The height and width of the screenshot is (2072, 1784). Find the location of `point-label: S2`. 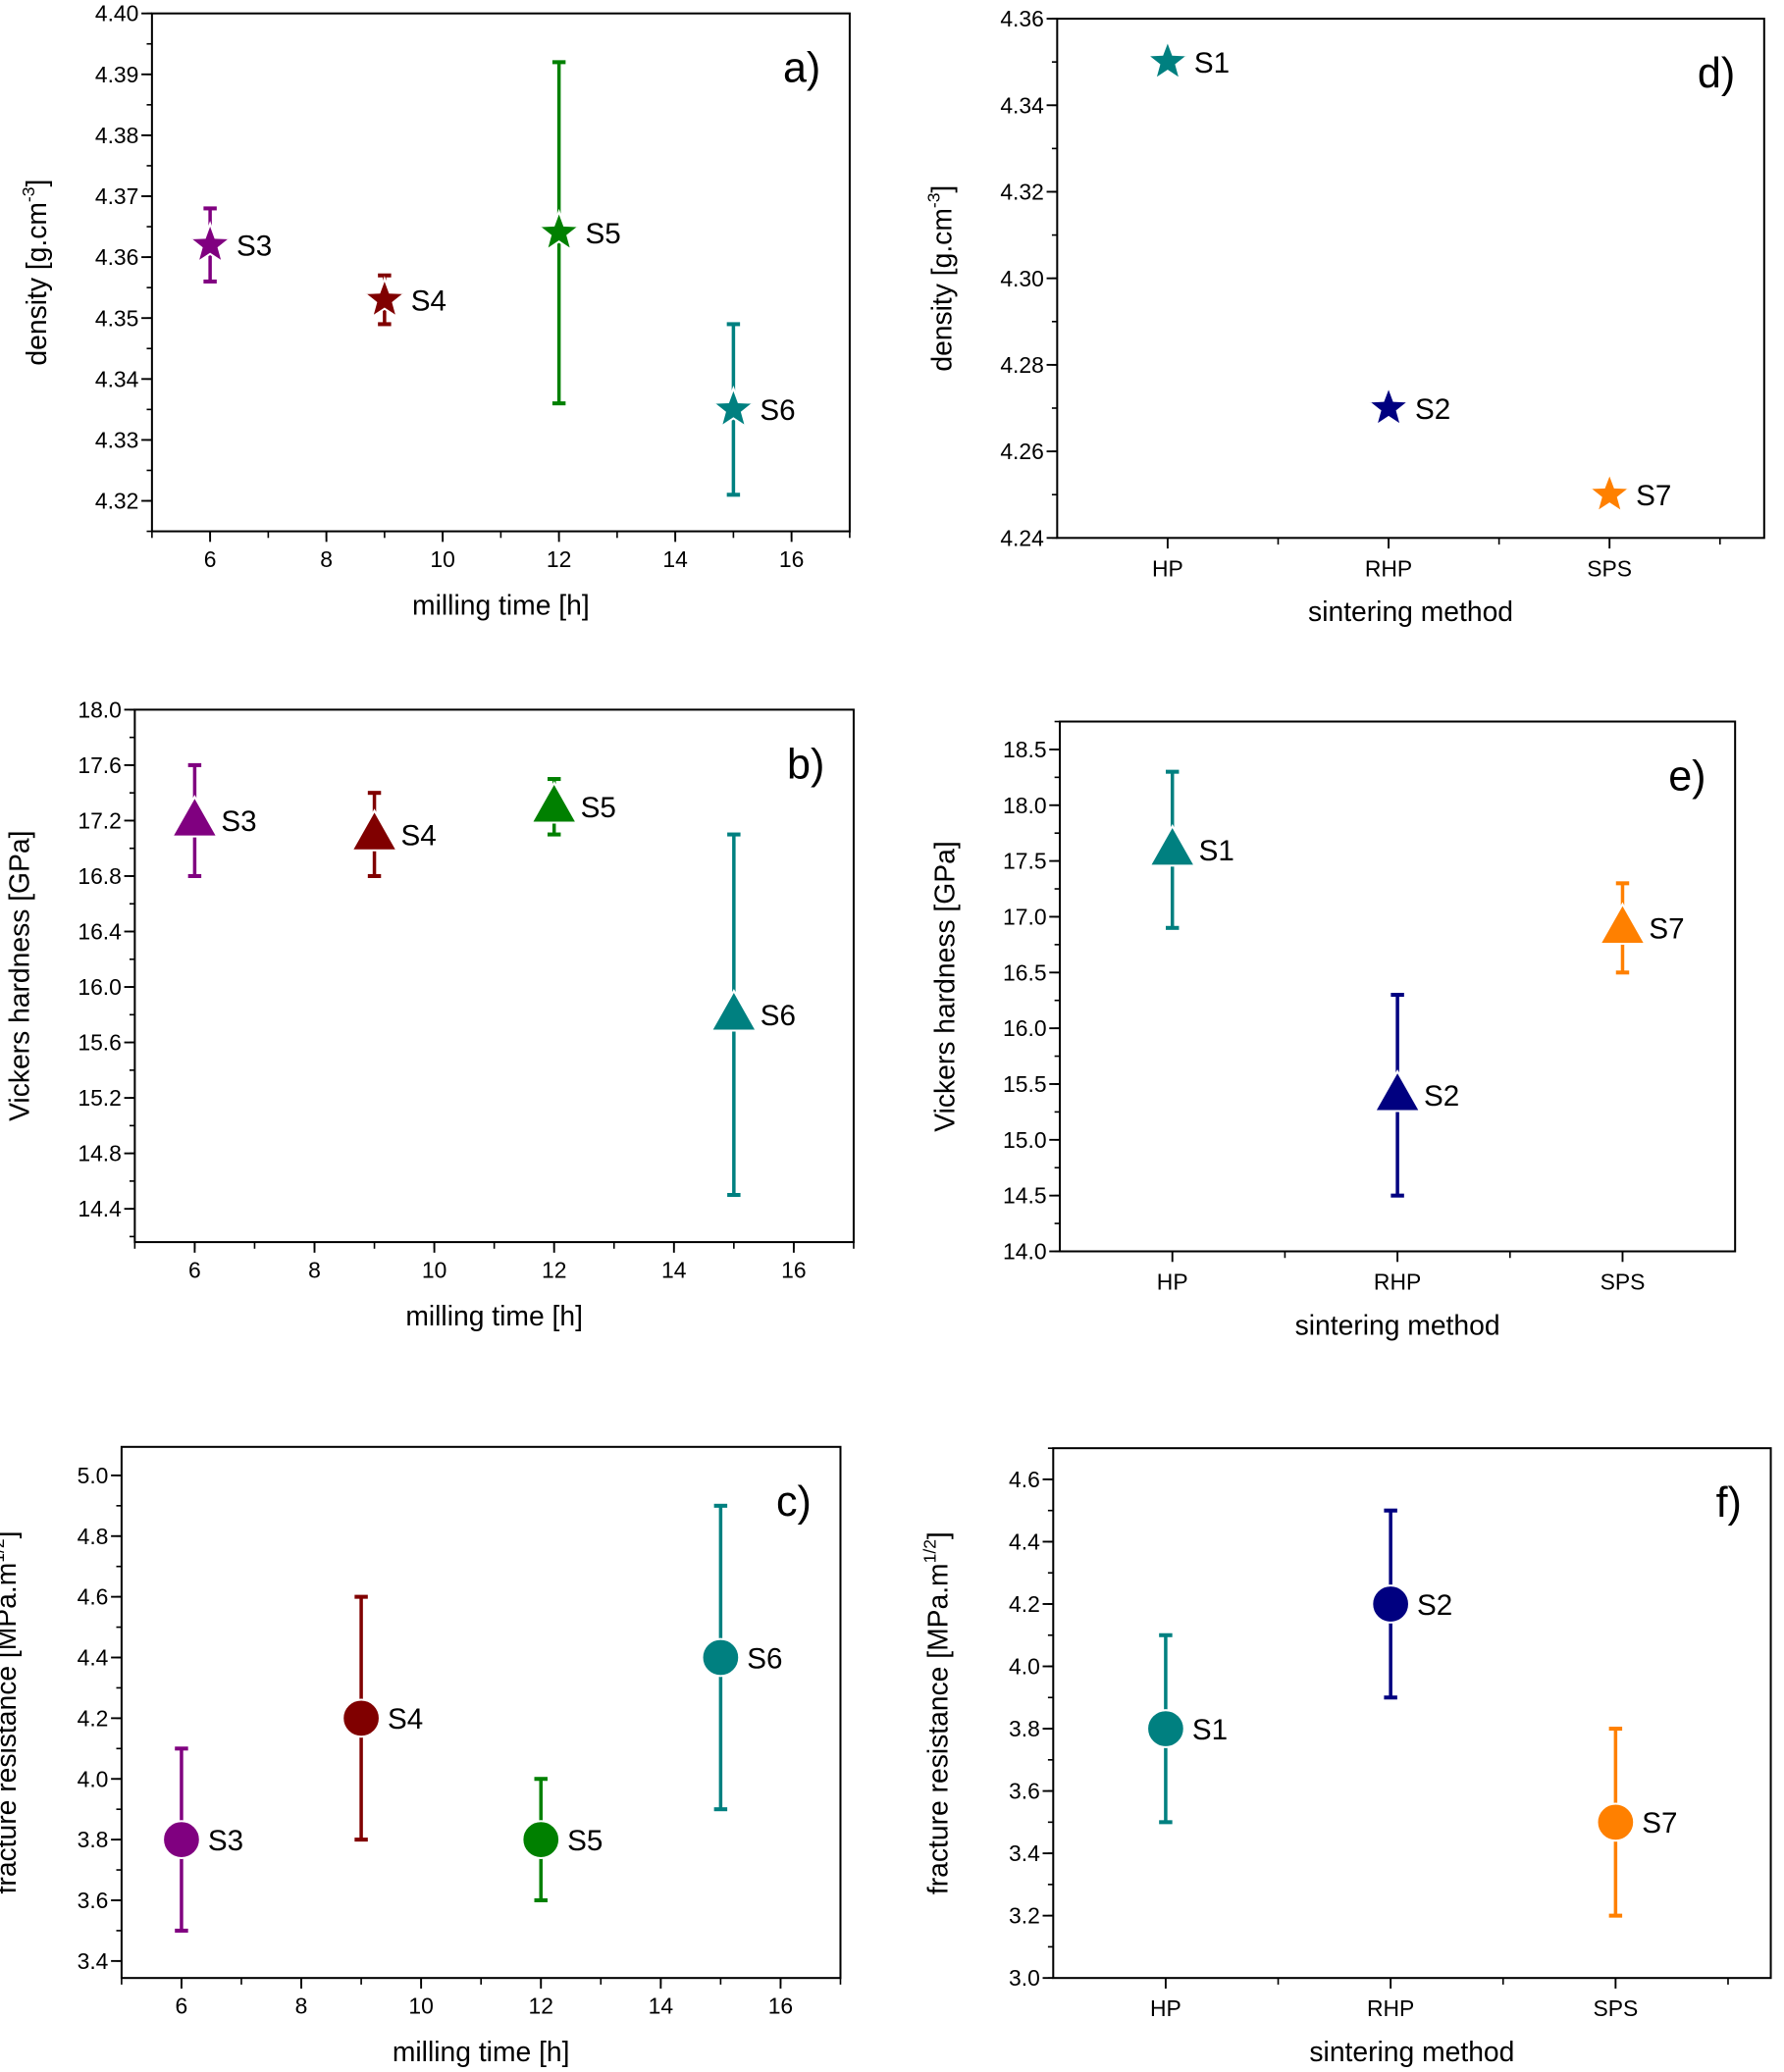

point-label: S2 is located at coordinates (1432, 409).